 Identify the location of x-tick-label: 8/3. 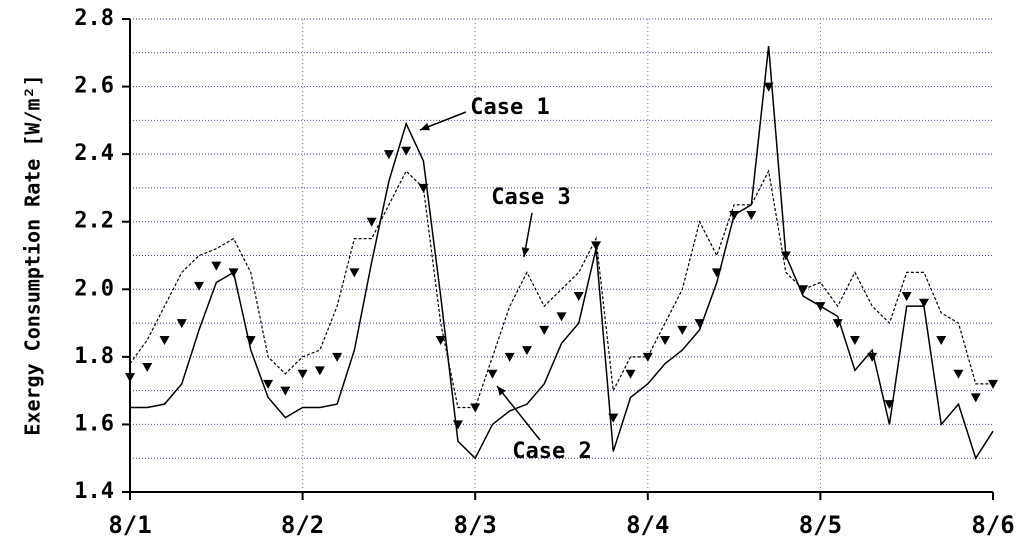
(475, 525).